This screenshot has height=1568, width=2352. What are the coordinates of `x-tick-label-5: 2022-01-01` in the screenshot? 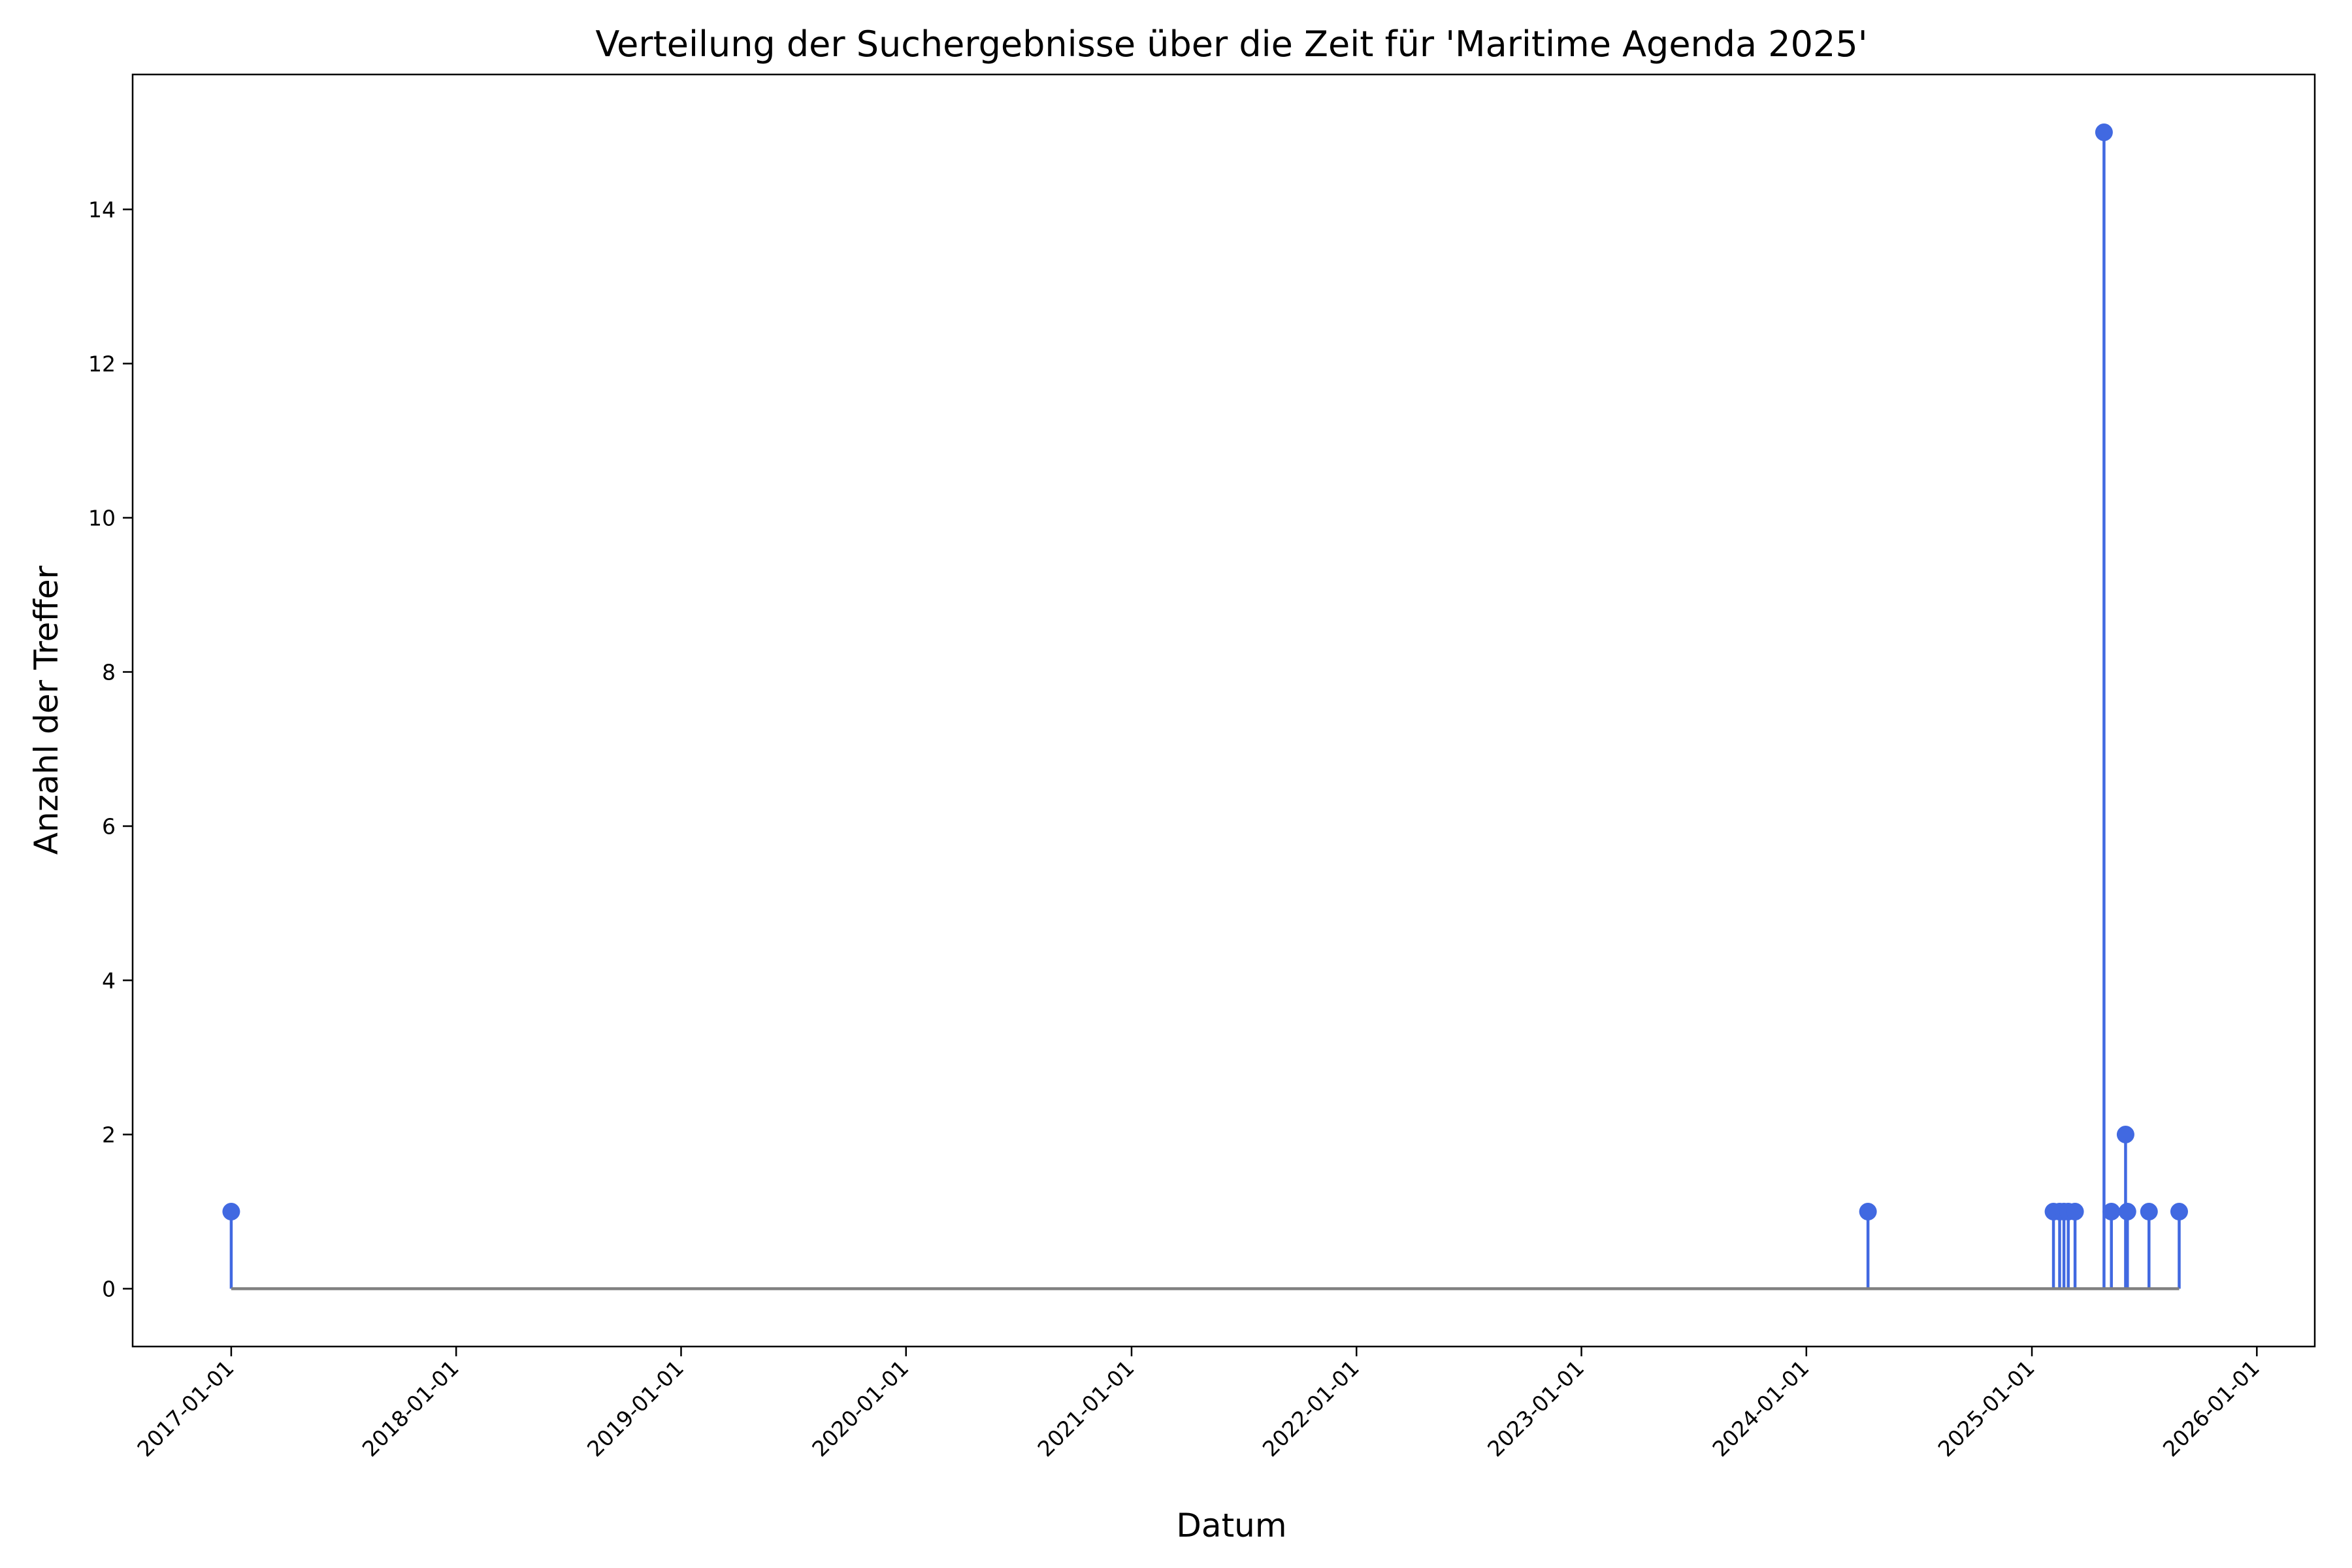 It's located at (1311, 1408).